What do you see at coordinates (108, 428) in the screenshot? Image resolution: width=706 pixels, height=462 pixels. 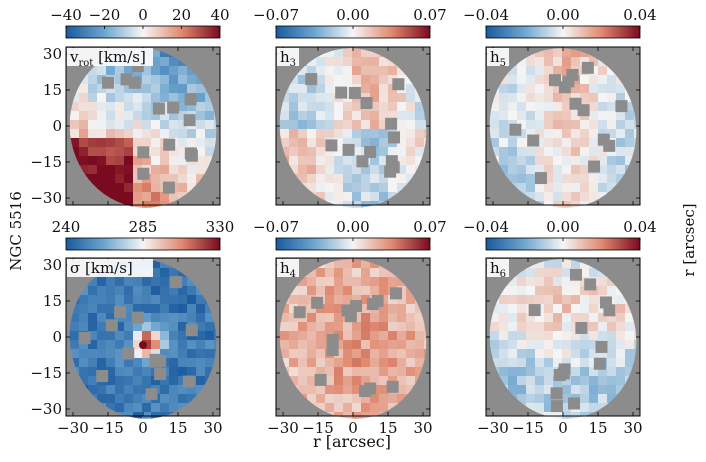 I see `x-tick-label: −15` at bounding box center [108, 428].